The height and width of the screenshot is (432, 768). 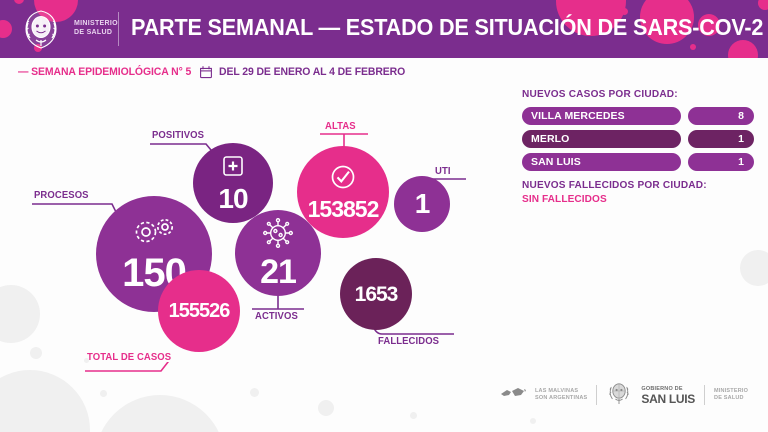 I want to click on bubble-uti: 1, so click(x=422, y=204).